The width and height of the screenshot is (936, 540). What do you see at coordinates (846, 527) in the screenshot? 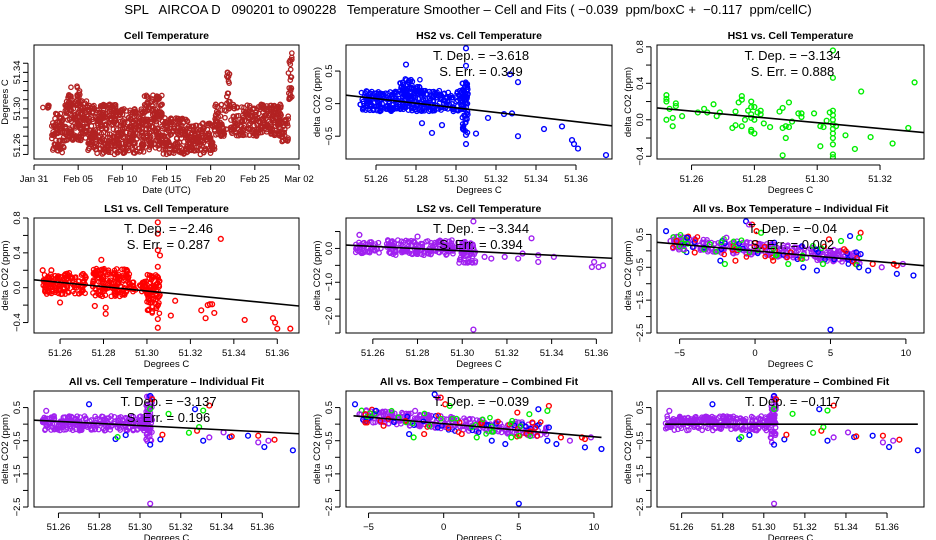
I see `x-tick-label: 51.34` at bounding box center [846, 527].